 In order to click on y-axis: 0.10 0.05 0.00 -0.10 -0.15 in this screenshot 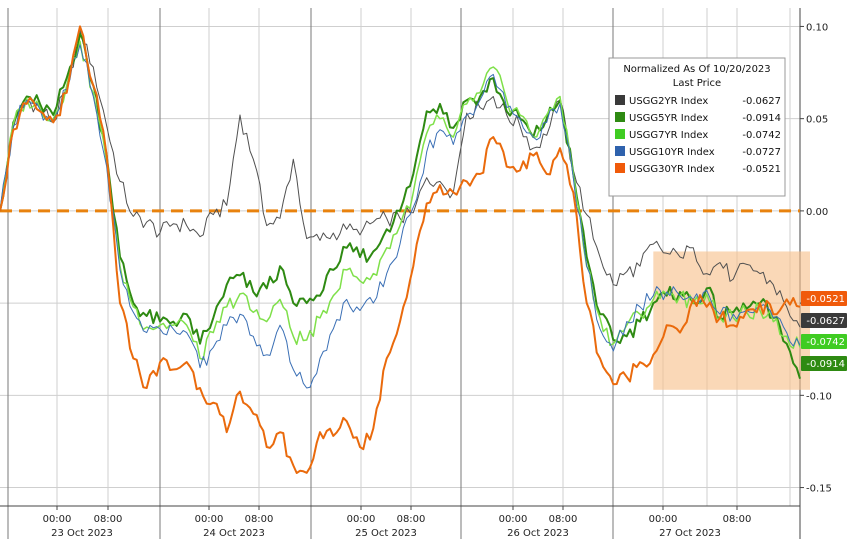, I will do `click(816, 258)`.